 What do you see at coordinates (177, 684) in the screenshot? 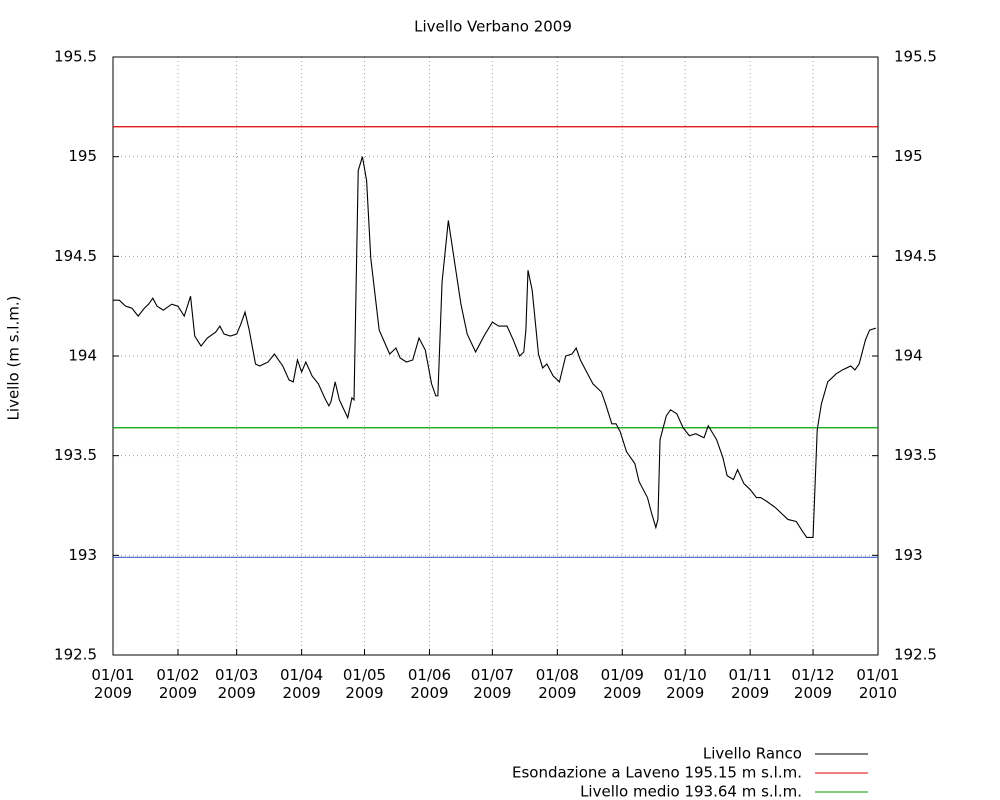
I see `x-tick-label: 01/02 2009` at bounding box center [177, 684].